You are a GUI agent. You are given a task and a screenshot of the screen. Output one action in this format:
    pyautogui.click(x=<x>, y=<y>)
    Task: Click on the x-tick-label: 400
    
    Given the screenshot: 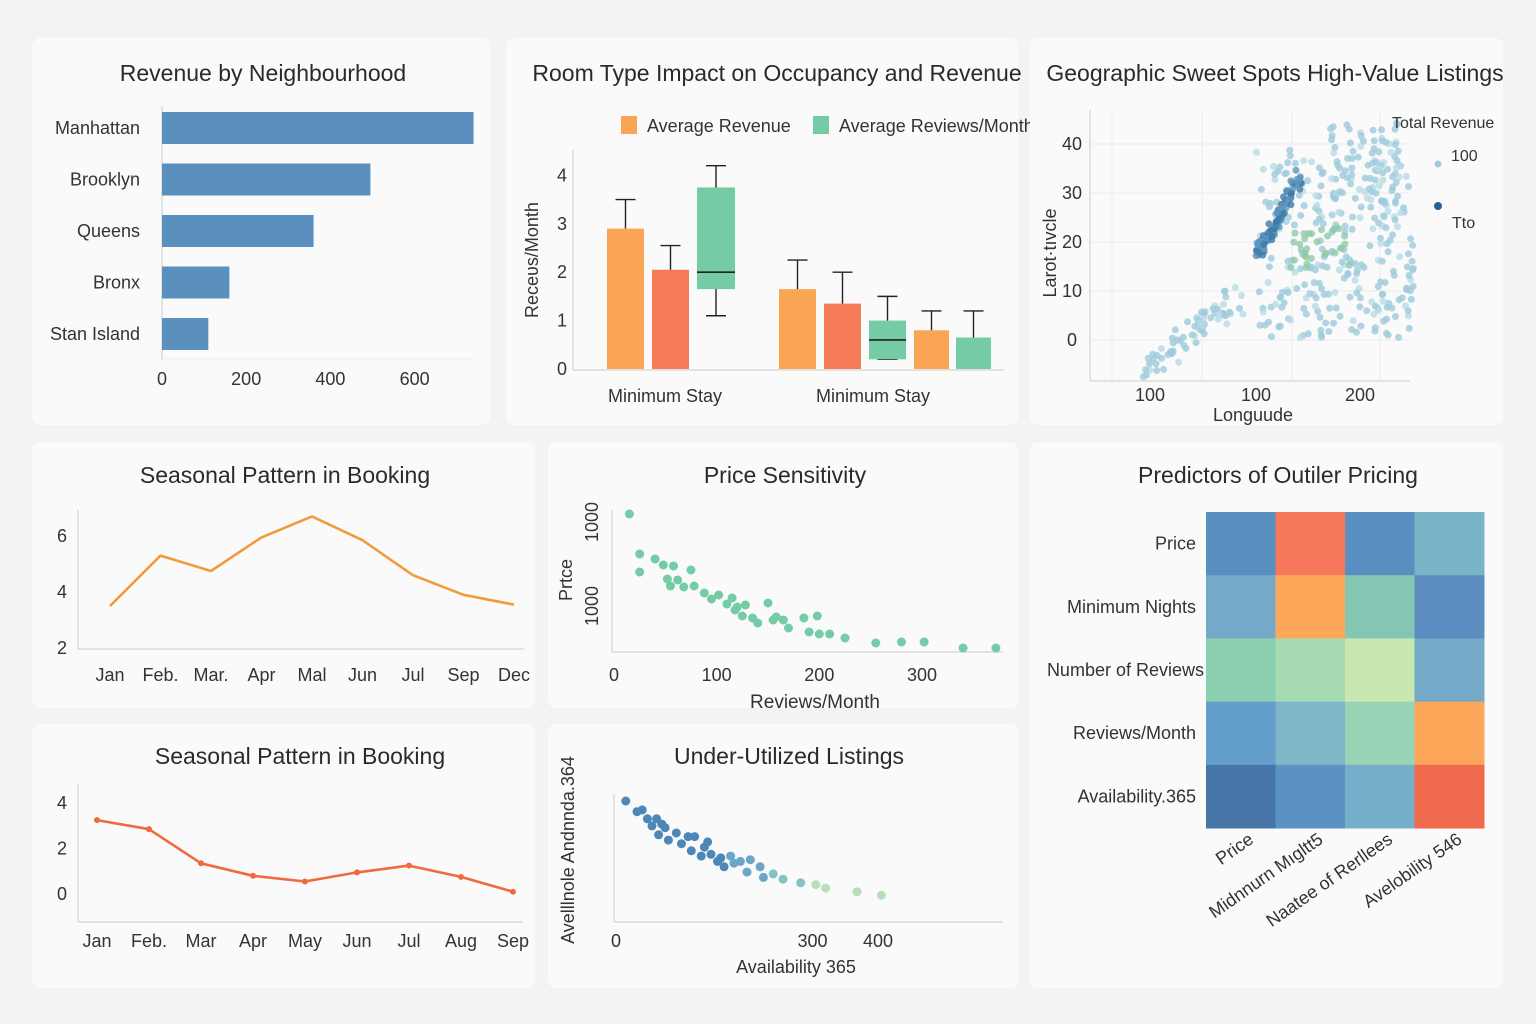 What is the action you would take?
    pyautogui.click(x=878, y=941)
    